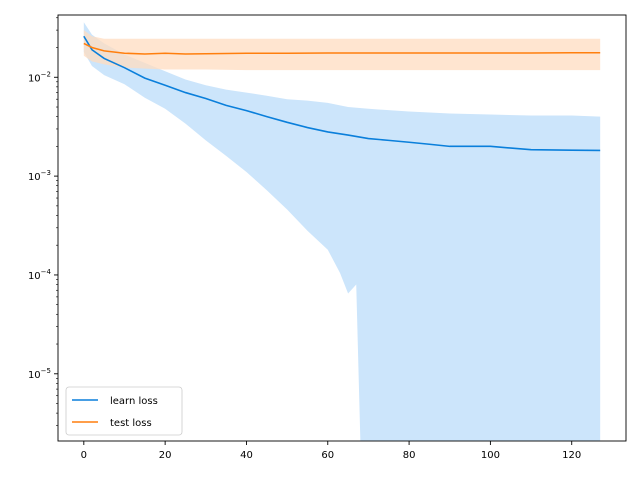 The width and height of the screenshot is (640, 480). I want to click on legend-label: learn loss, so click(134, 401).